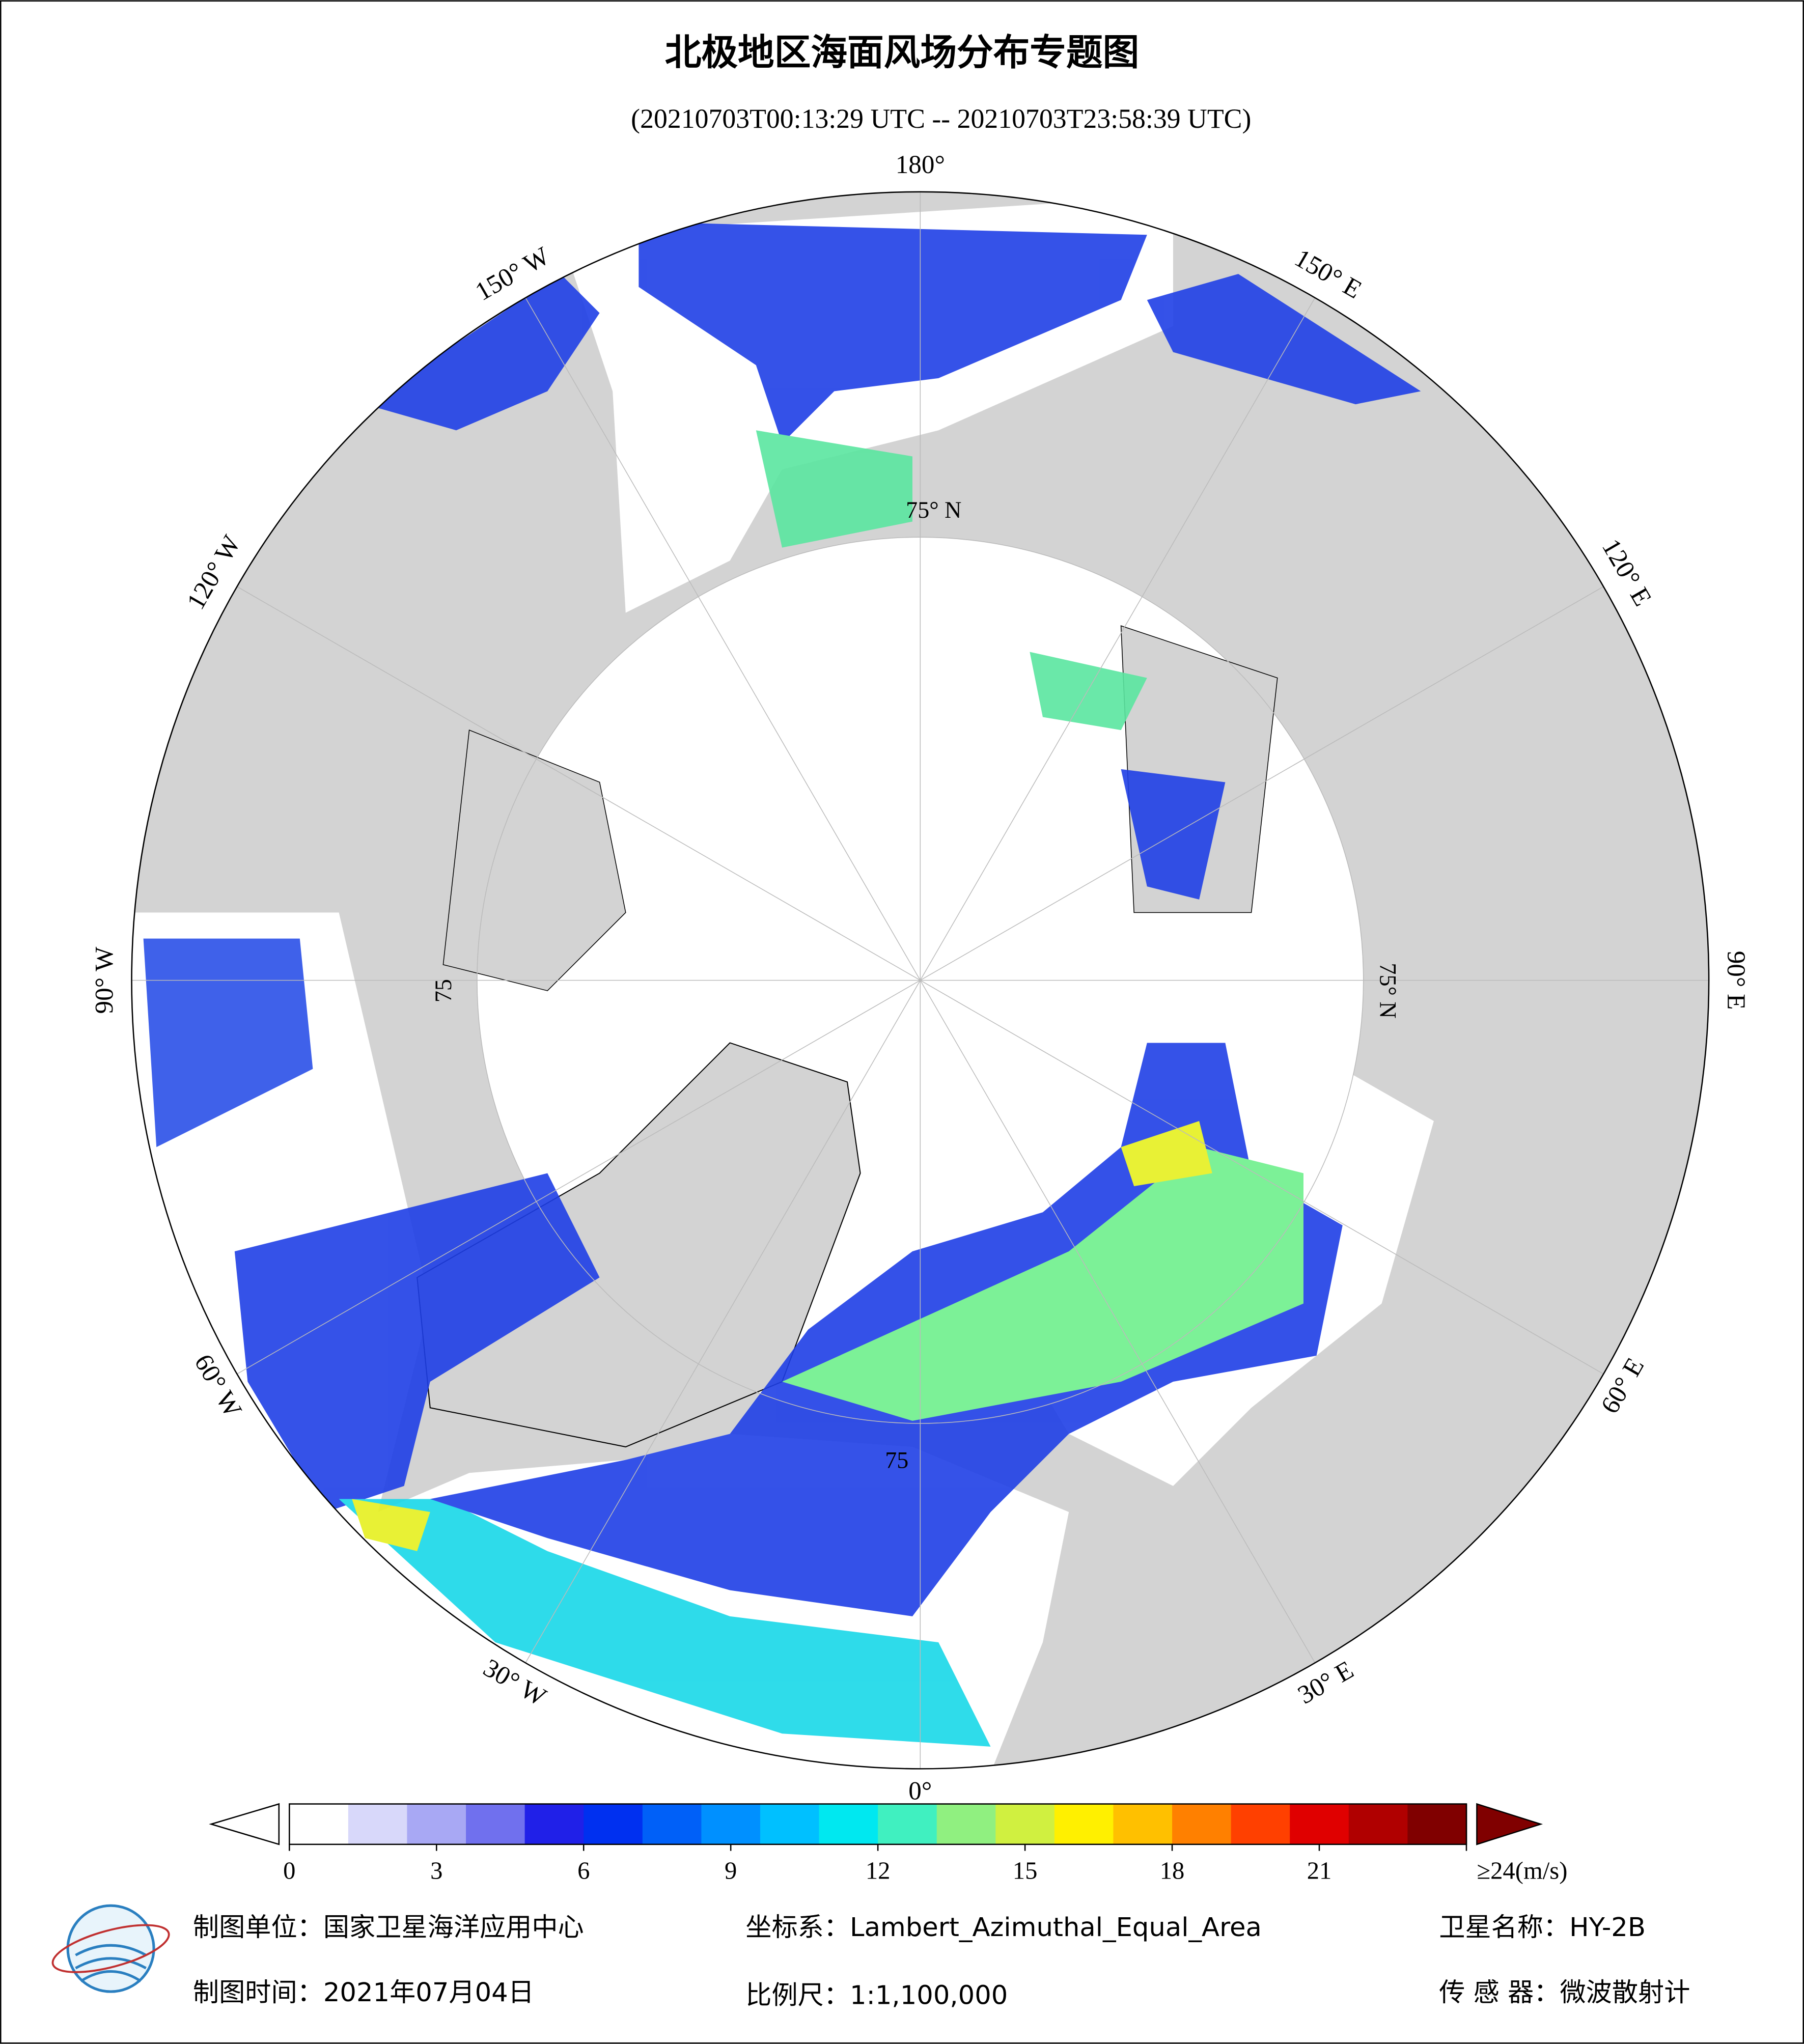  Describe the element at coordinates (289, 1870) in the screenshot. I see `colorbar-tick-label: 0` at that location.